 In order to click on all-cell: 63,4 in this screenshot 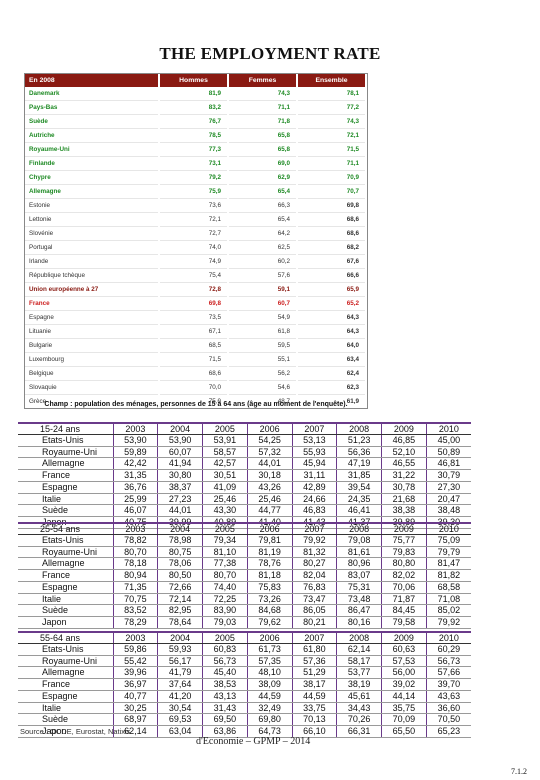, I will do `click(332, 359)`.